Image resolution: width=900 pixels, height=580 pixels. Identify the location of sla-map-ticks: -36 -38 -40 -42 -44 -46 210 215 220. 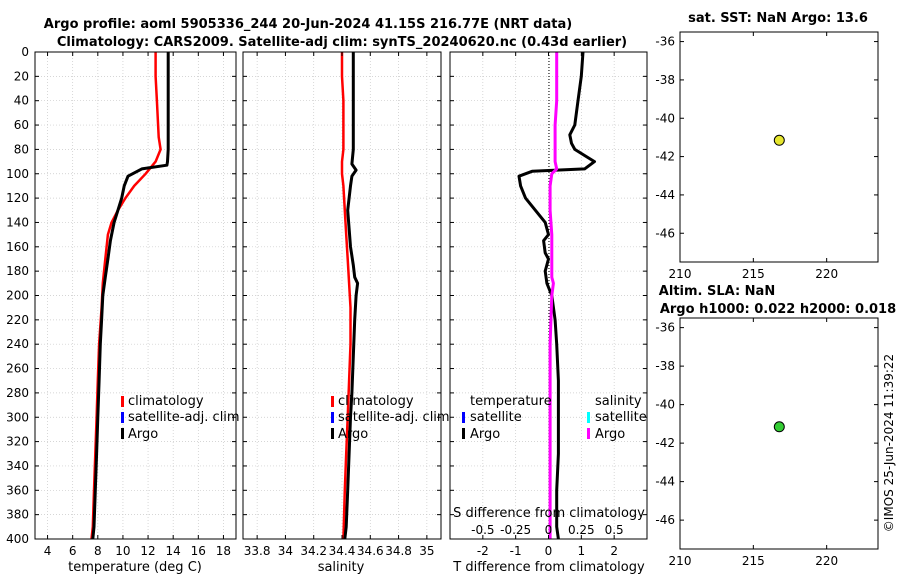
(766, 443).